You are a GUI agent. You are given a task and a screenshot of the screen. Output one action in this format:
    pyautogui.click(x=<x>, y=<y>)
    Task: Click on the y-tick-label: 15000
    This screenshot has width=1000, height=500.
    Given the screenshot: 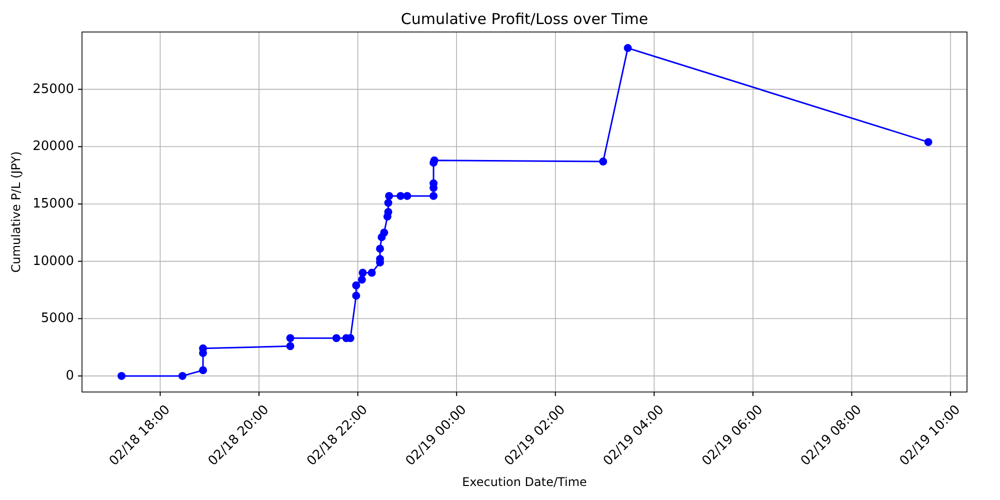 What is the action you would take?
    pyautogui.click(x=53, y=204)
    